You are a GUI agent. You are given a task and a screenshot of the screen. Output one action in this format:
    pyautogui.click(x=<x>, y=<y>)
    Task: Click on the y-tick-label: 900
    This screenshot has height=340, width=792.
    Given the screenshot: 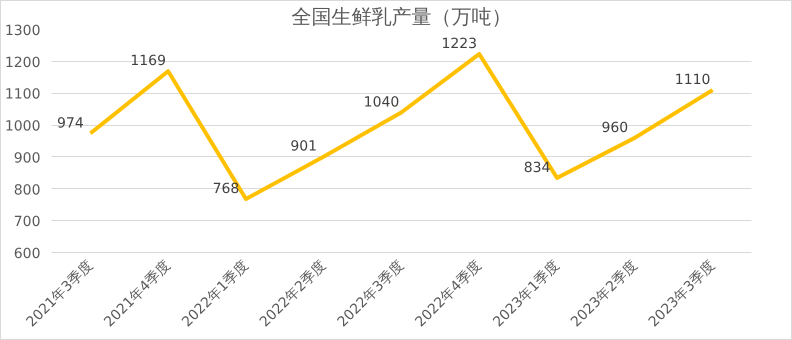 What is the action you would take?
    pyautogui.click(x=27, y=158)
    